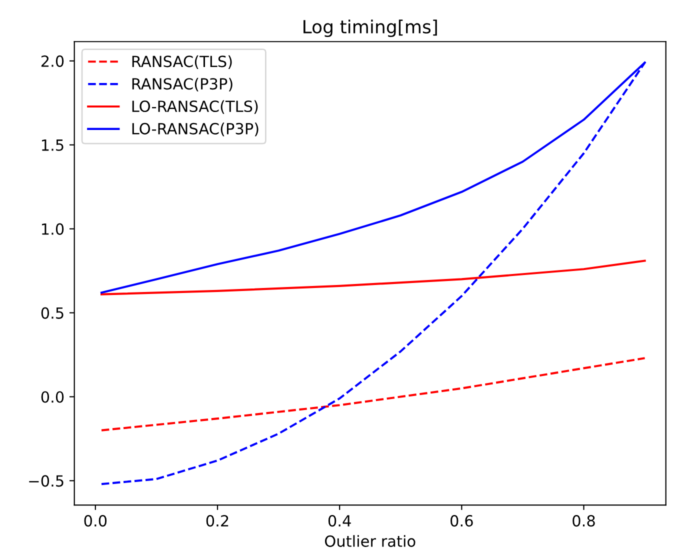  What do you see at coordinates (182, 85) in the screenshot?
I see `legend-label: RANSAC(P3P)` at bounding box center [182, 85].